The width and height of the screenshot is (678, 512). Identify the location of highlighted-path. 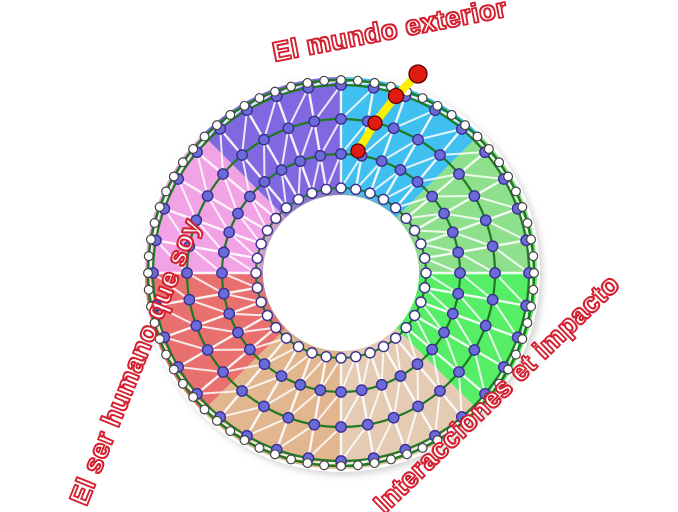
(389, 111).